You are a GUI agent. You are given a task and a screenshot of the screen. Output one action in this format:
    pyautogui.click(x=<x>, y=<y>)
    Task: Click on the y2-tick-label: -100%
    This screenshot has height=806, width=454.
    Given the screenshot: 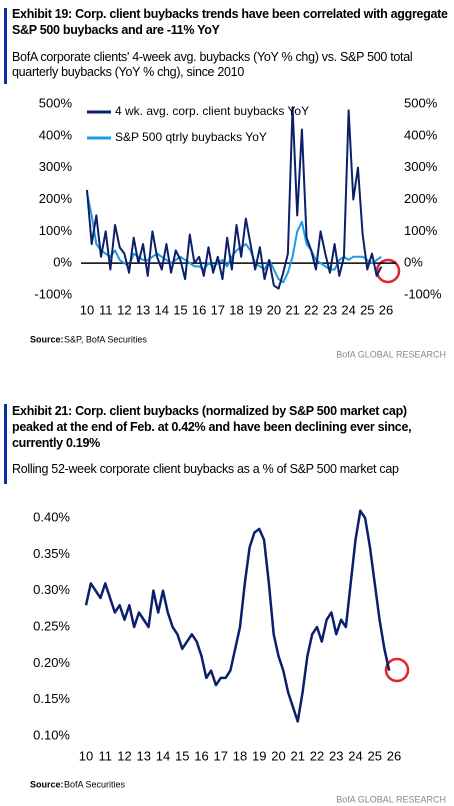 What is the action you would take?
    pyautogui.click(x=423, y=293)
    